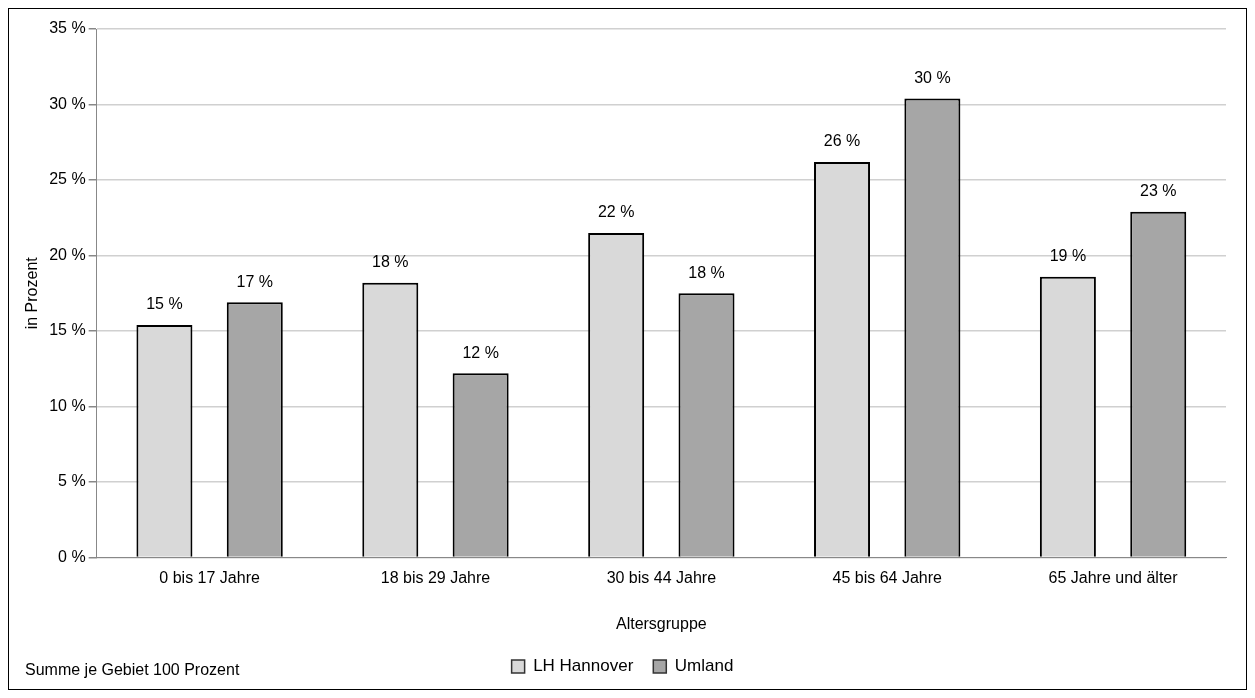  What do you see at coordinates (480, 352) in the screenshot?
I see `data-label: 12 %` at bounding box center [480, 352].